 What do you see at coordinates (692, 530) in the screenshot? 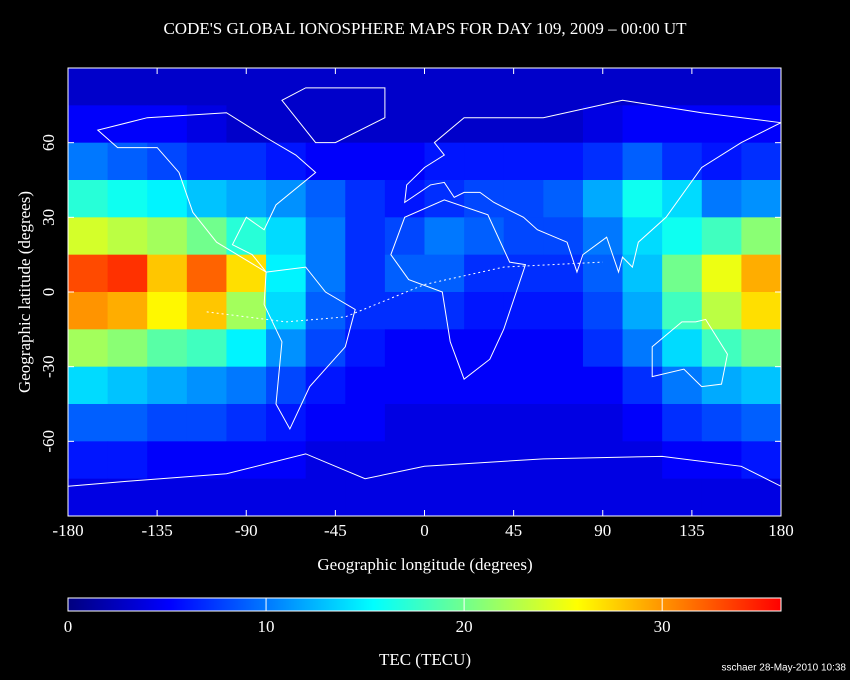
I see `x-tick-label: 135` at bounding box center [692, 530].